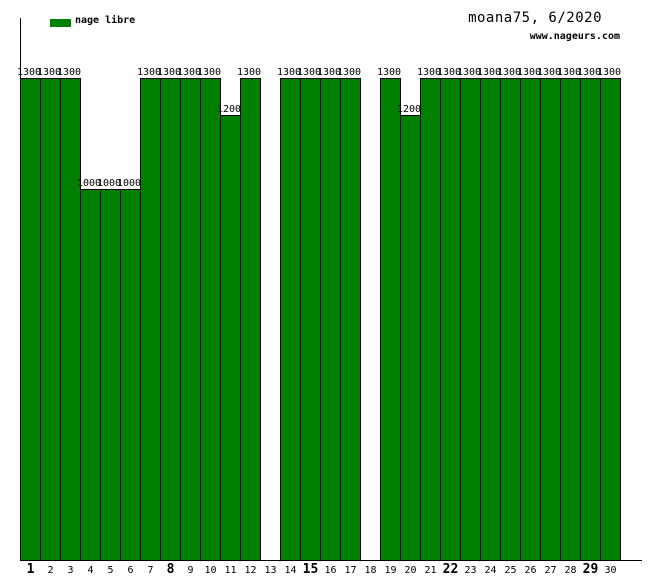  I want to click on day-label: 4, so click(90, 570).